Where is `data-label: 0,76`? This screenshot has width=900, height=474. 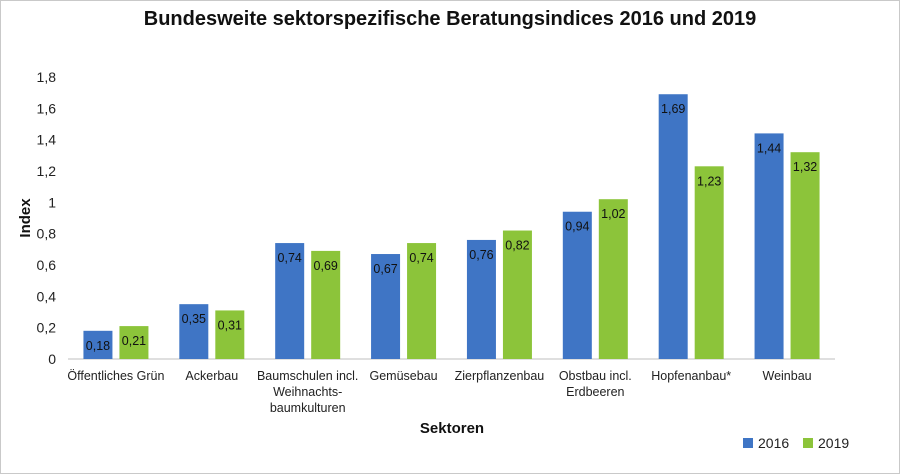 data-label: 0,76 is located at coordinates (481, 255).